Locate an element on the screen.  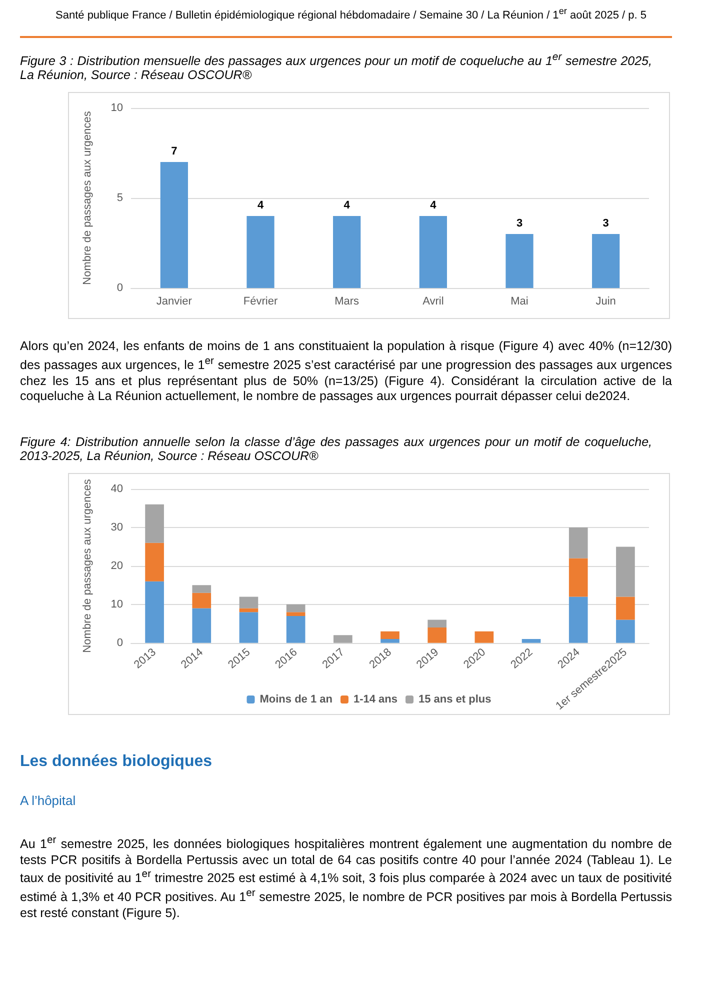
x-tick-label: Février is located at coordinates (260, 302).